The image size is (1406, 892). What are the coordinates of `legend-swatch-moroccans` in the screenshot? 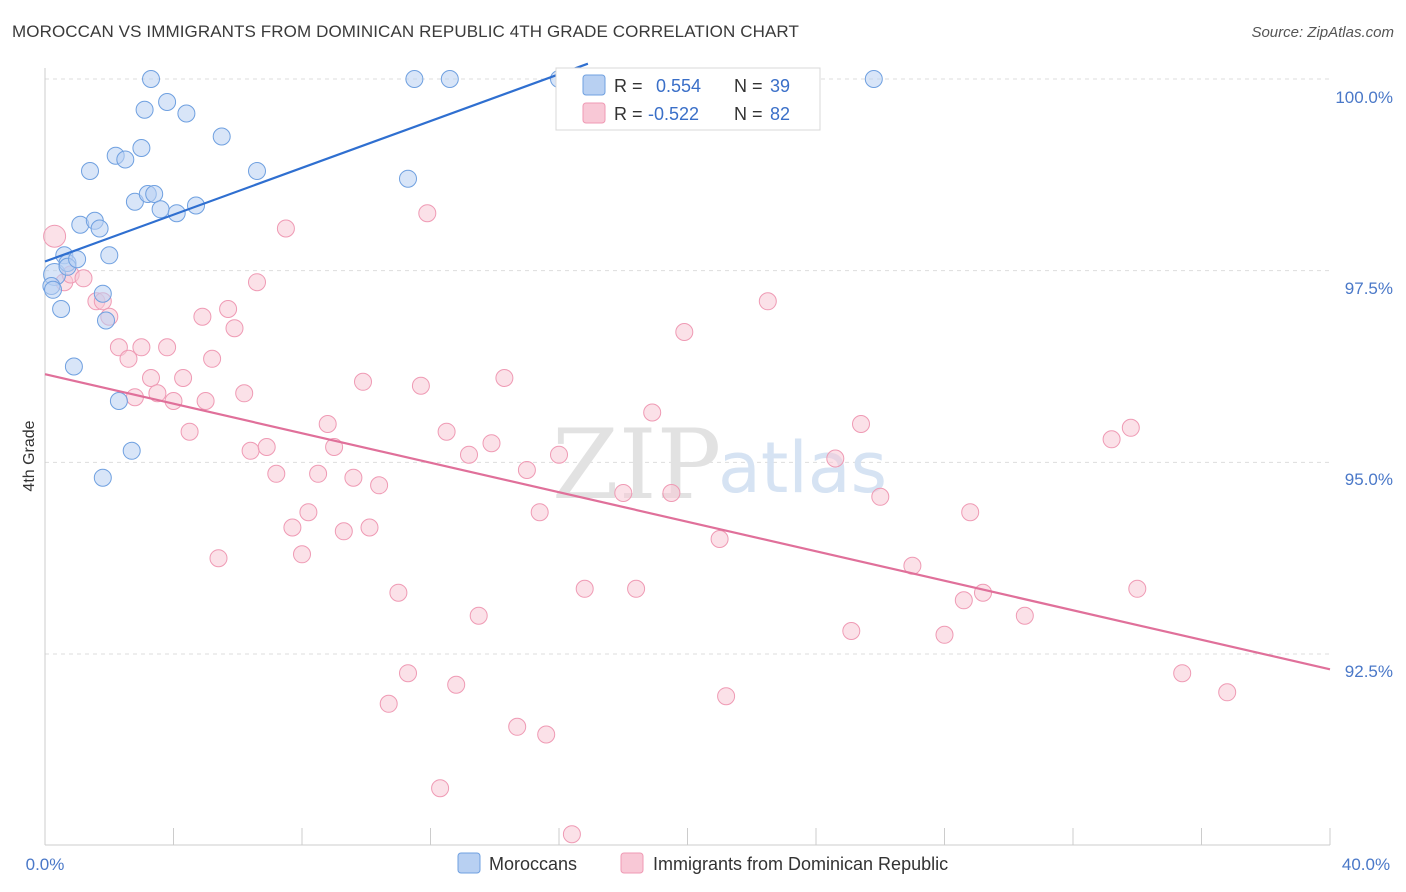 It's located at (469, 863).